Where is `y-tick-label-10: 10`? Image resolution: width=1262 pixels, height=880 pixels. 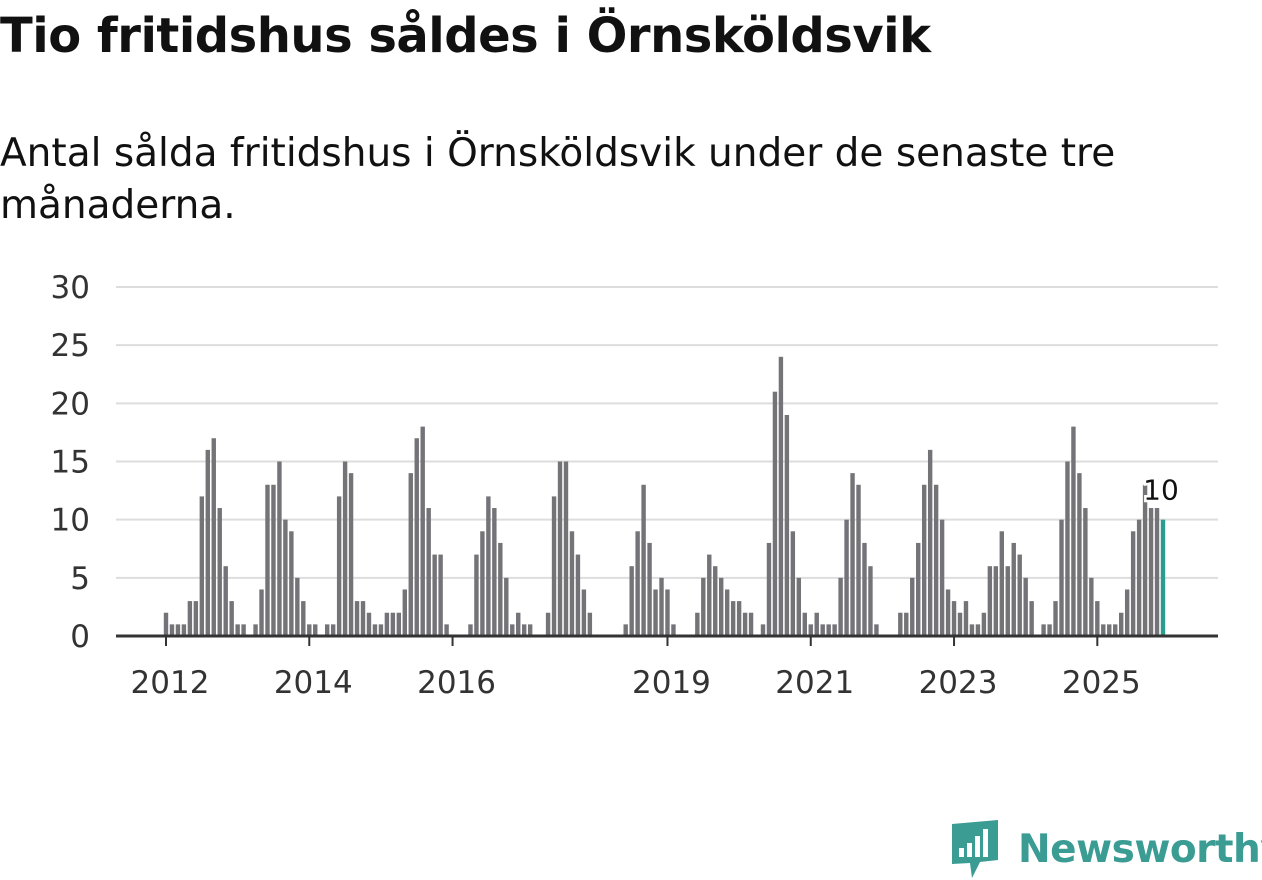
y-tick-label-10: 10 is located at coordinates (70, 521).